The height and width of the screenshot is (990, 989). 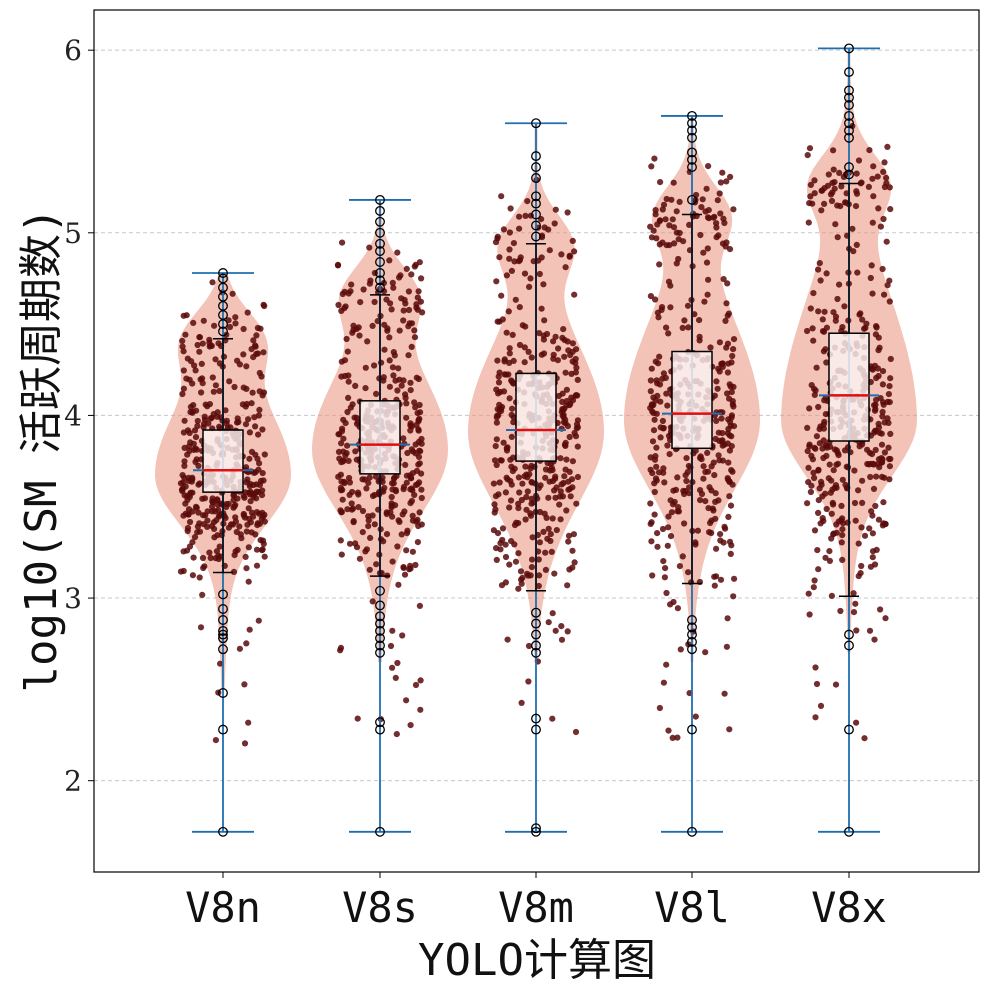 I want to click on box-V8n, so click(x=223, y=461).